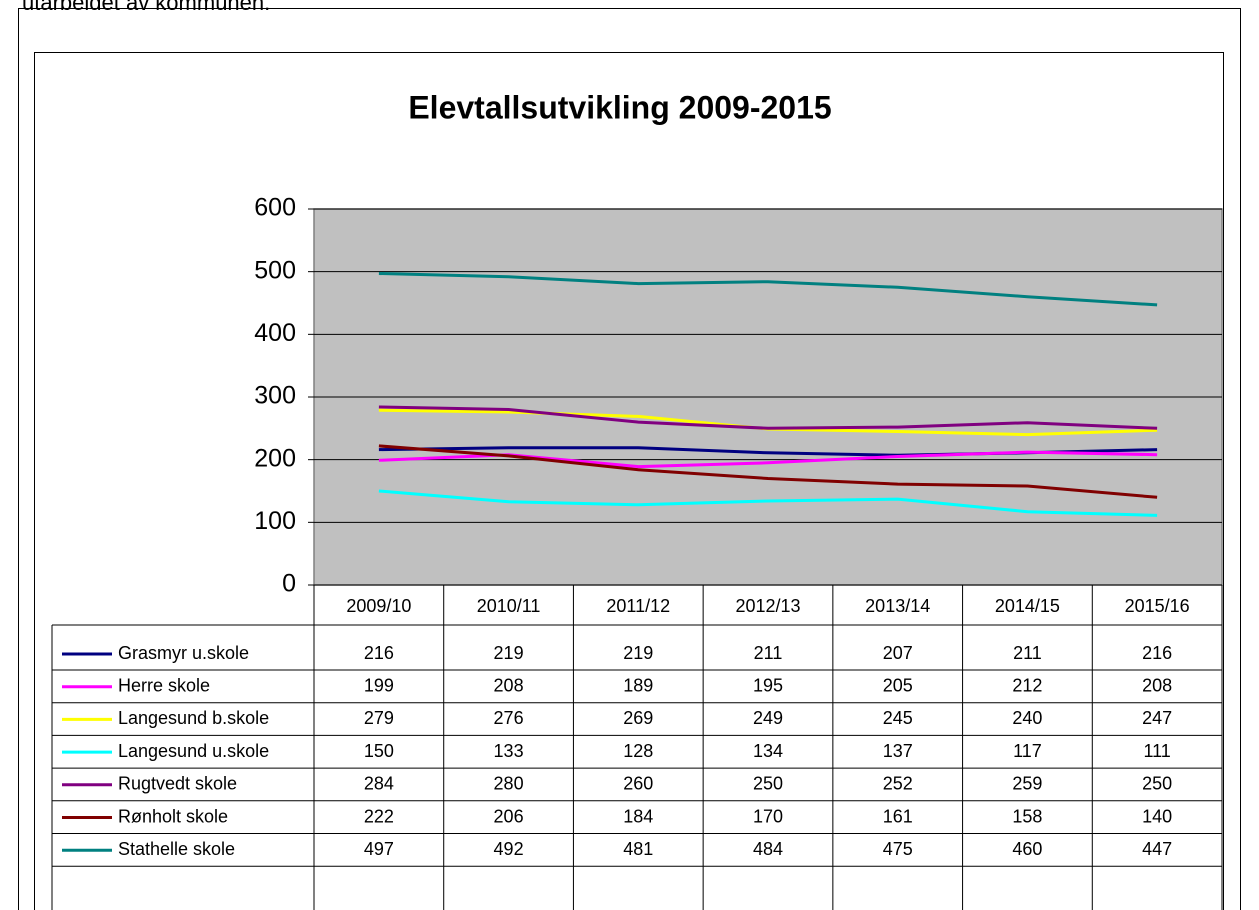 Image resolution: width=1259 pixels, height=910 pixels. I want to click on table-value: 252, so click(898, 784).